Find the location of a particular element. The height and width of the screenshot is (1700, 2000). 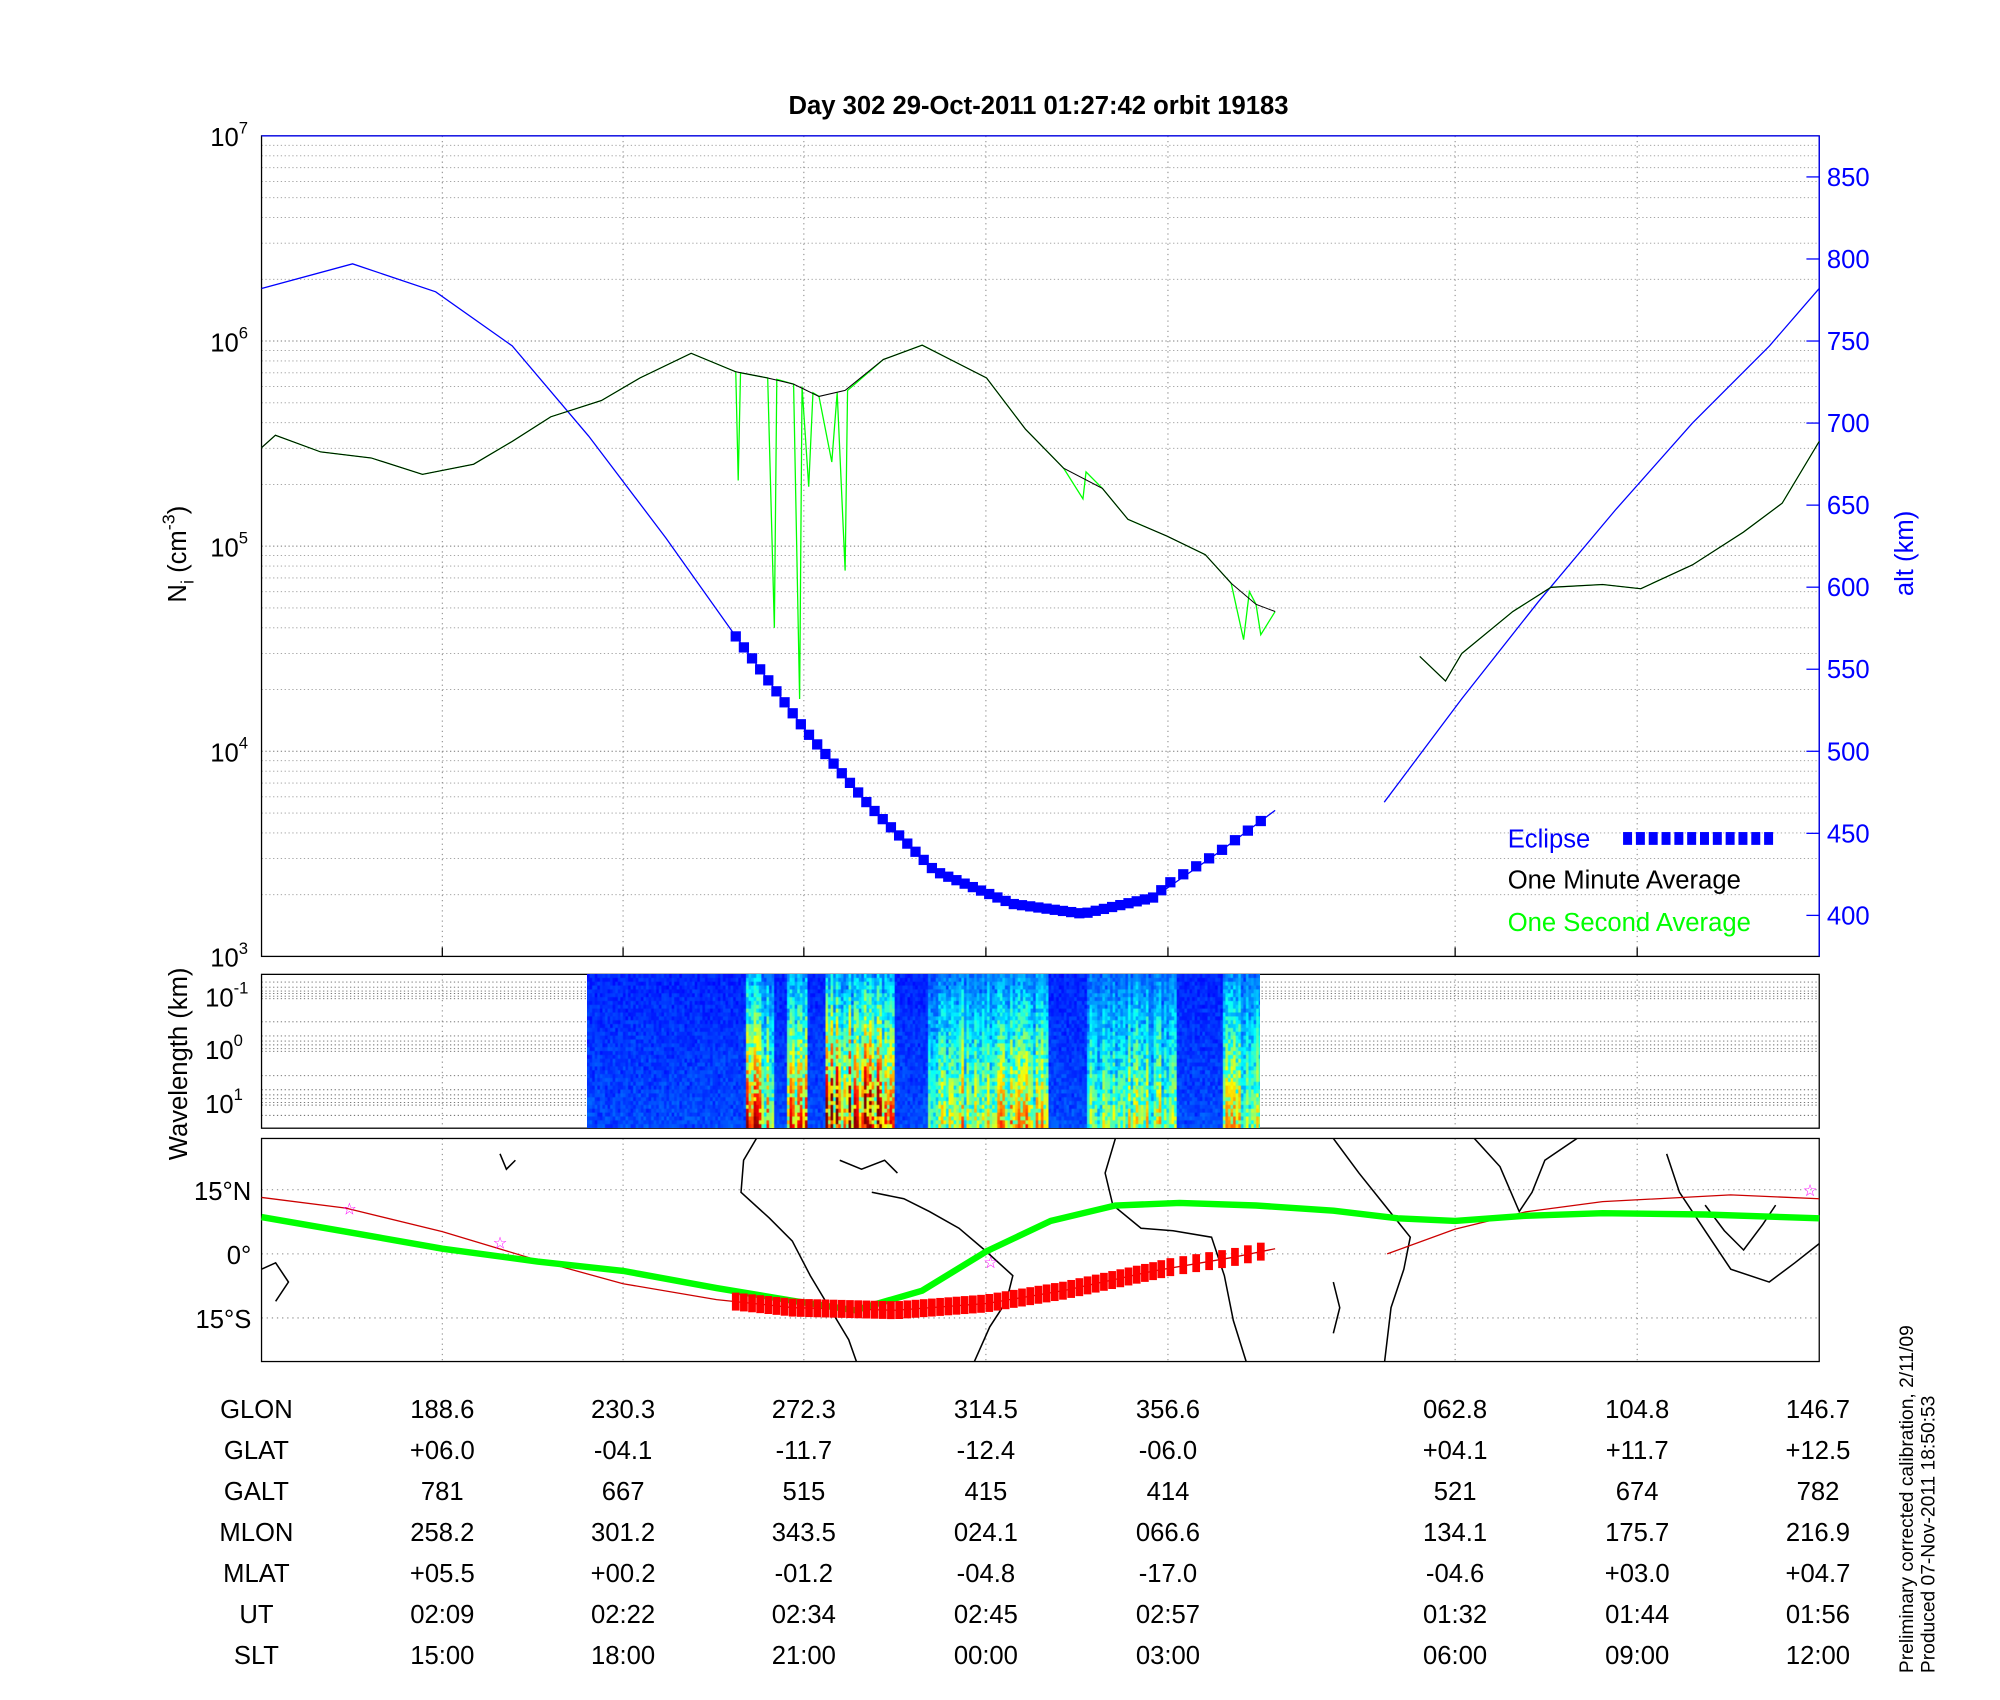

table-cell: 06:00 is located at coordinates (1455, 1656).